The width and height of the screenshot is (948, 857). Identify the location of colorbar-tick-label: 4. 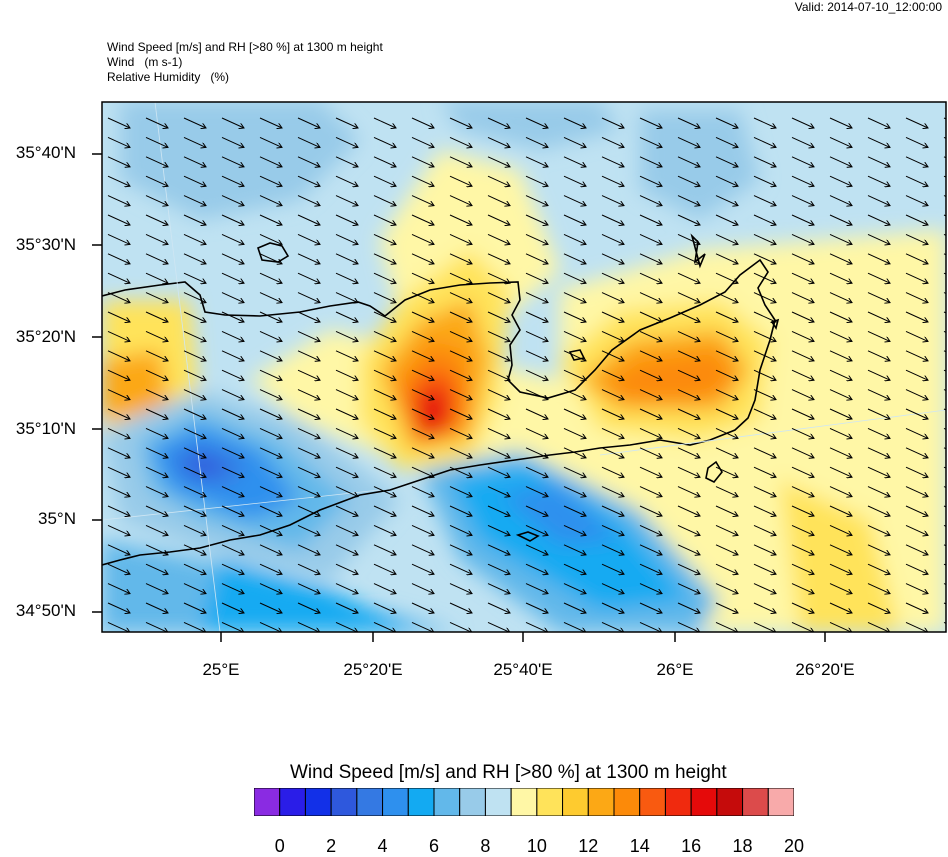
(382, 846).